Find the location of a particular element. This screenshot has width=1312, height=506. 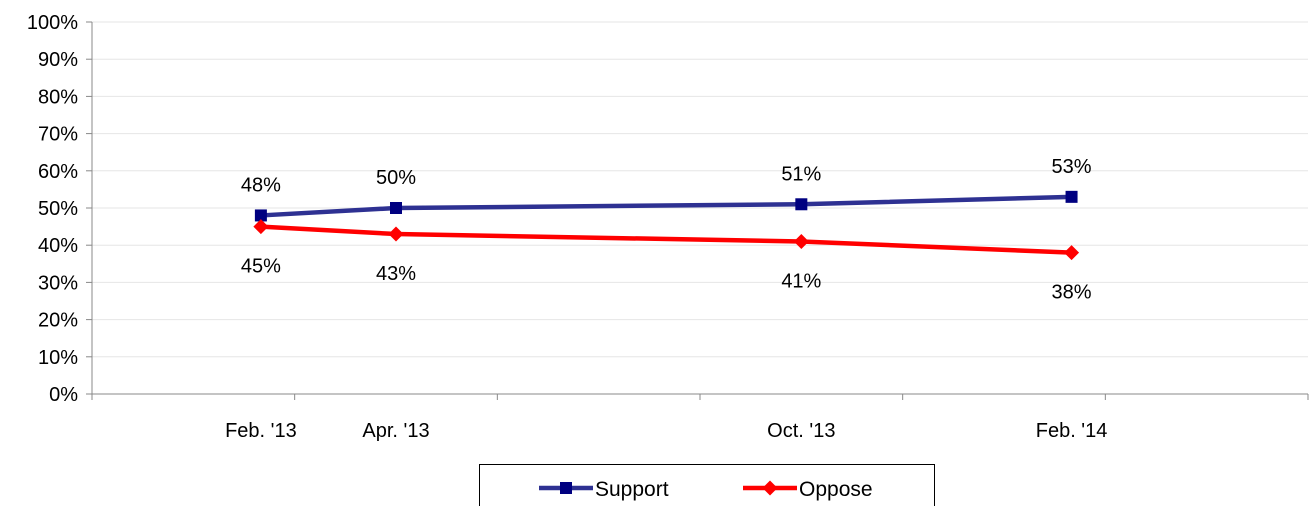

x-tick-label: Apr. '13 is located at coordinates (395, 431).